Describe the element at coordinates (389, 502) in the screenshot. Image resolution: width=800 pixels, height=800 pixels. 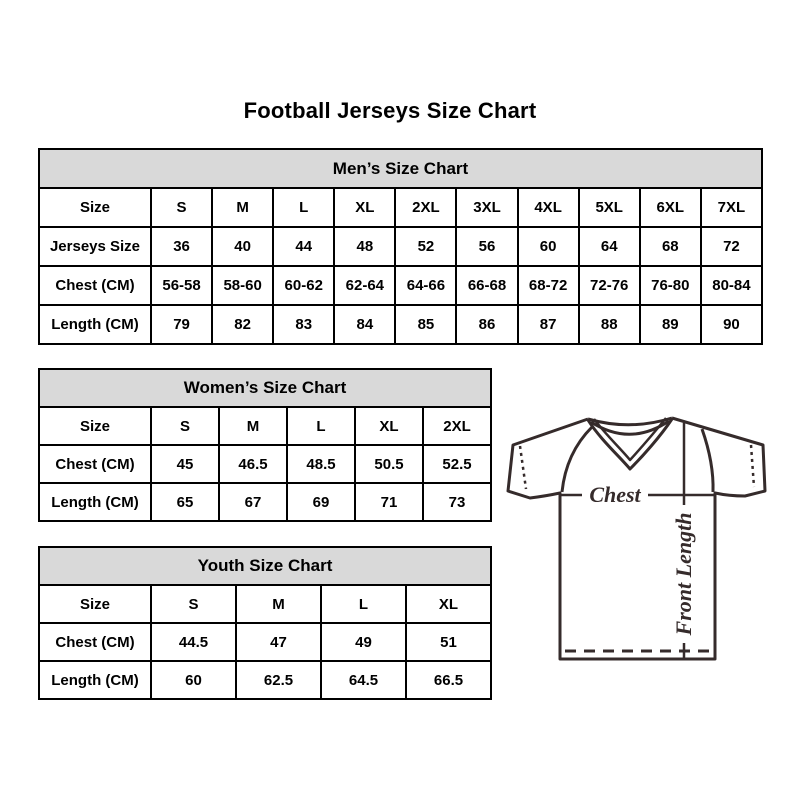
I see `value-cell: 71` at that location.